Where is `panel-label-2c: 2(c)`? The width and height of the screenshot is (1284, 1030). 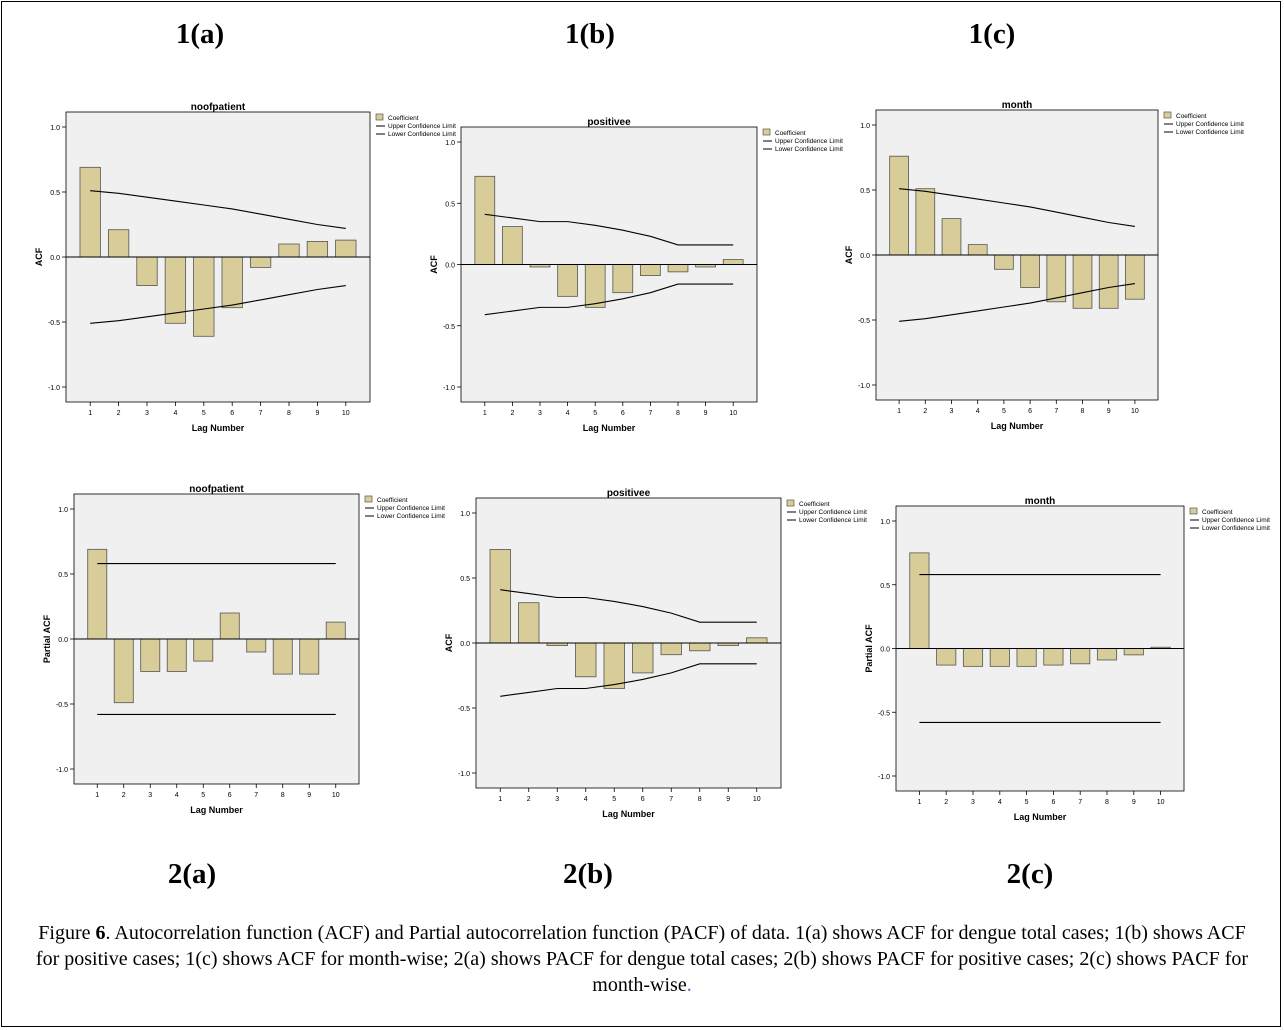
panel-label-2c: 2(c) is located at coordinates (1030, 874).